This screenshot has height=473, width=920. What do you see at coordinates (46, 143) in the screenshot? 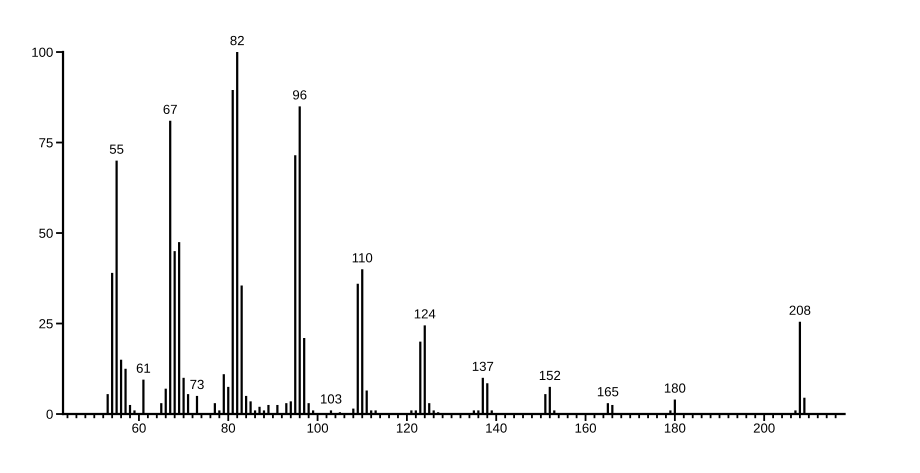
I see `y-tick-label: 75` at bounding box center [46, 143].